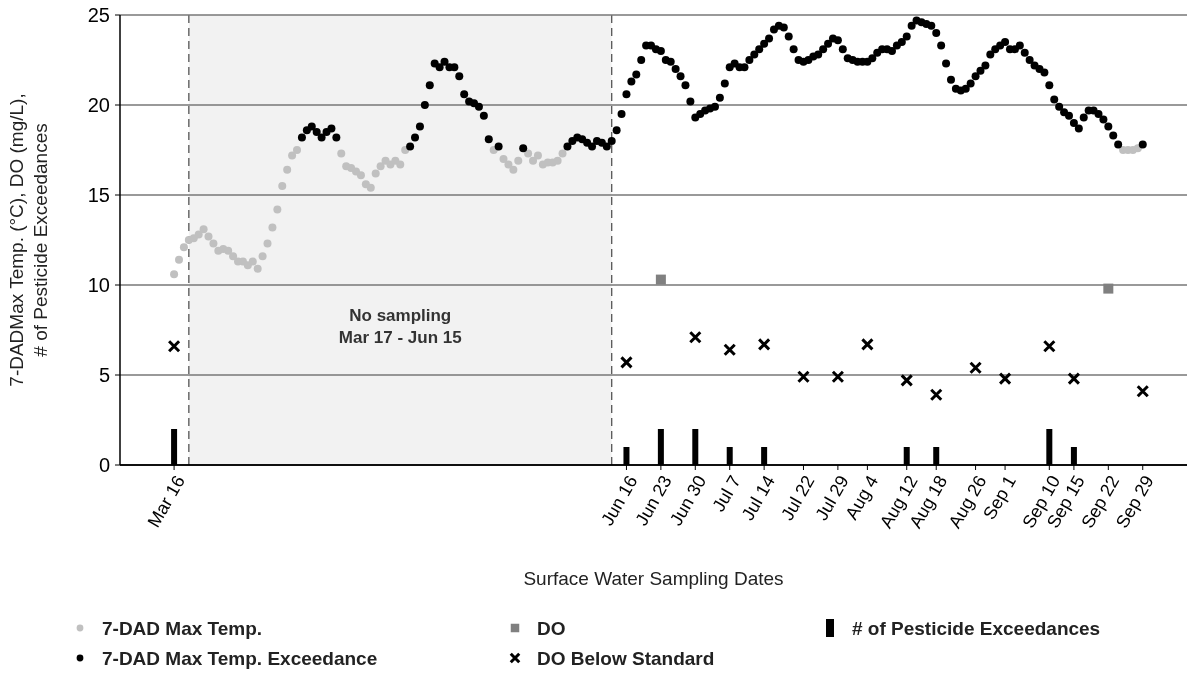 This screenshot has height=674, width=1197. What do you see at coordinates (551, 628) in the screenshot?
I see `legend-label: DO` at bounding box center [551, 628].